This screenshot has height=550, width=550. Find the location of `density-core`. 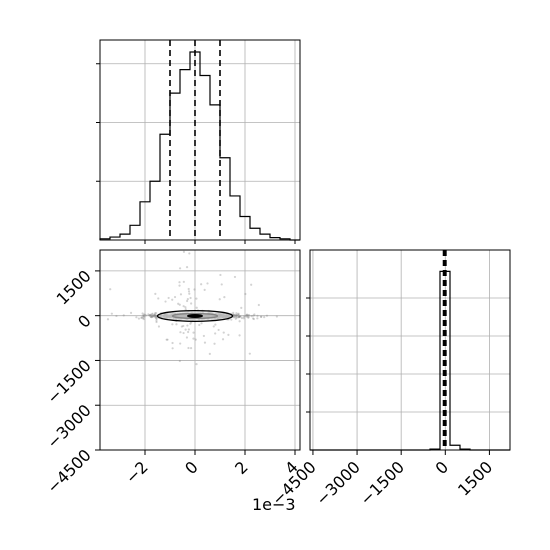

density-core is located at coordinates (195, 315).